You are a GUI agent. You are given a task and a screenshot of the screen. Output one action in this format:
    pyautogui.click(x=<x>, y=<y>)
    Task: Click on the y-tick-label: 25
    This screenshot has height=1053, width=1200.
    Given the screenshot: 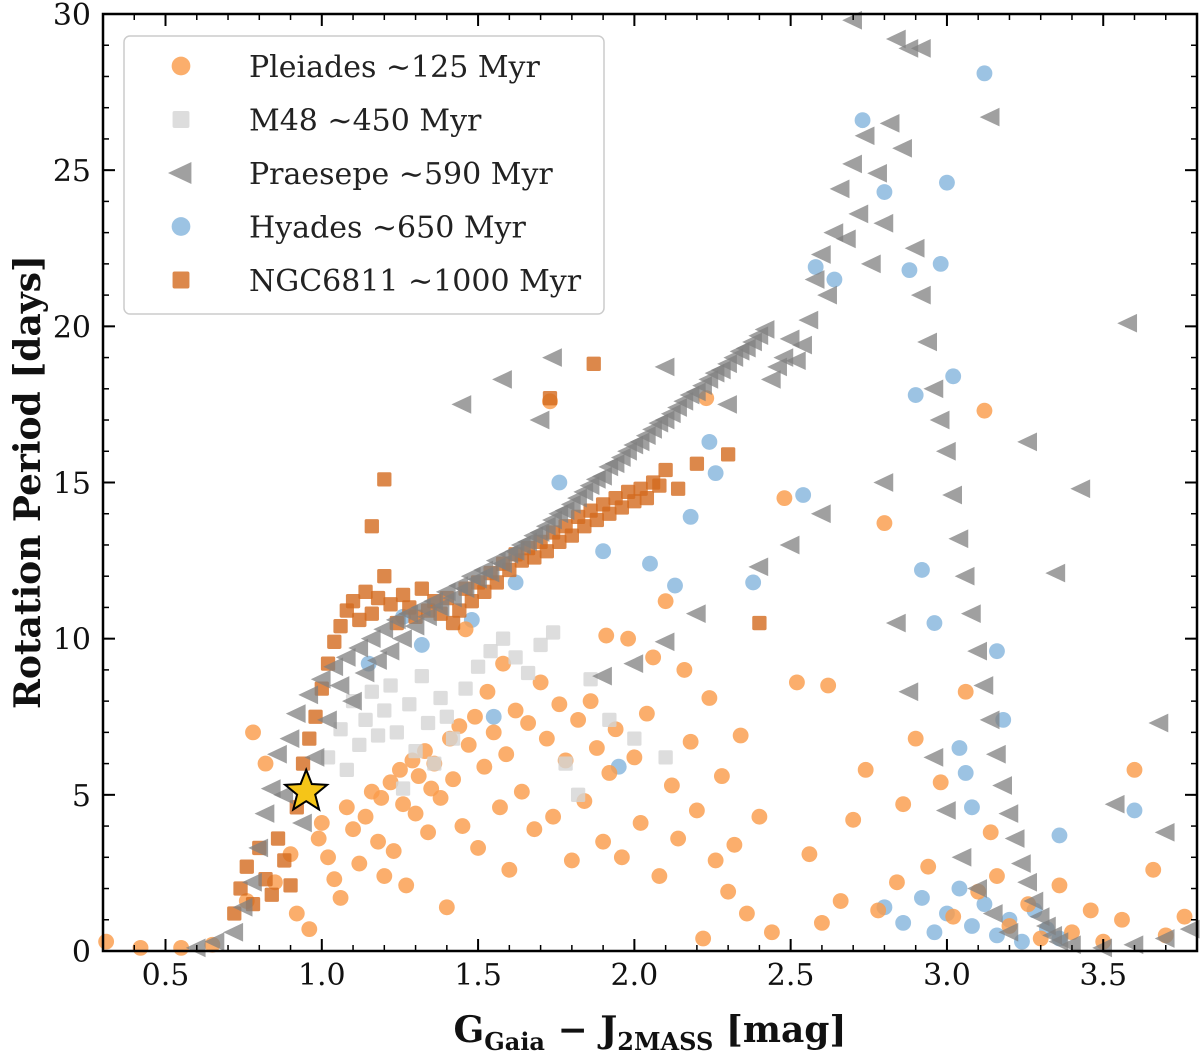 What is the action you would take?
    pyautogui.click(x=72, y=171)
    